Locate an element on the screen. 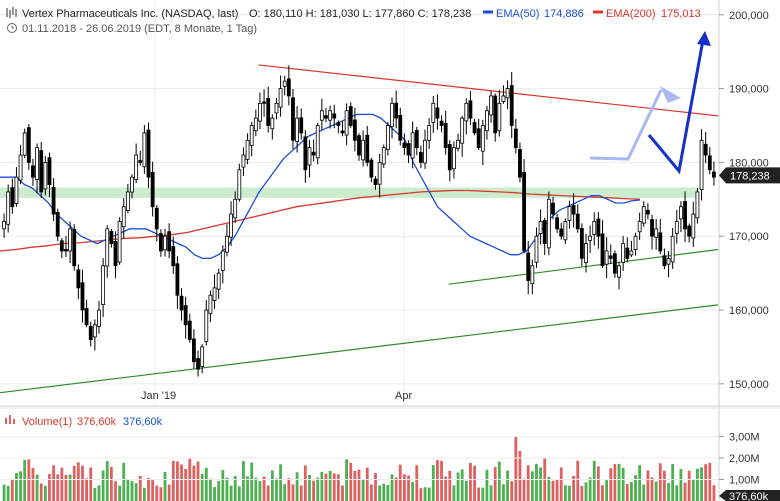 The height and width of the screenshot is (501, 780). volume-bars is located at coordinates (359, 468).